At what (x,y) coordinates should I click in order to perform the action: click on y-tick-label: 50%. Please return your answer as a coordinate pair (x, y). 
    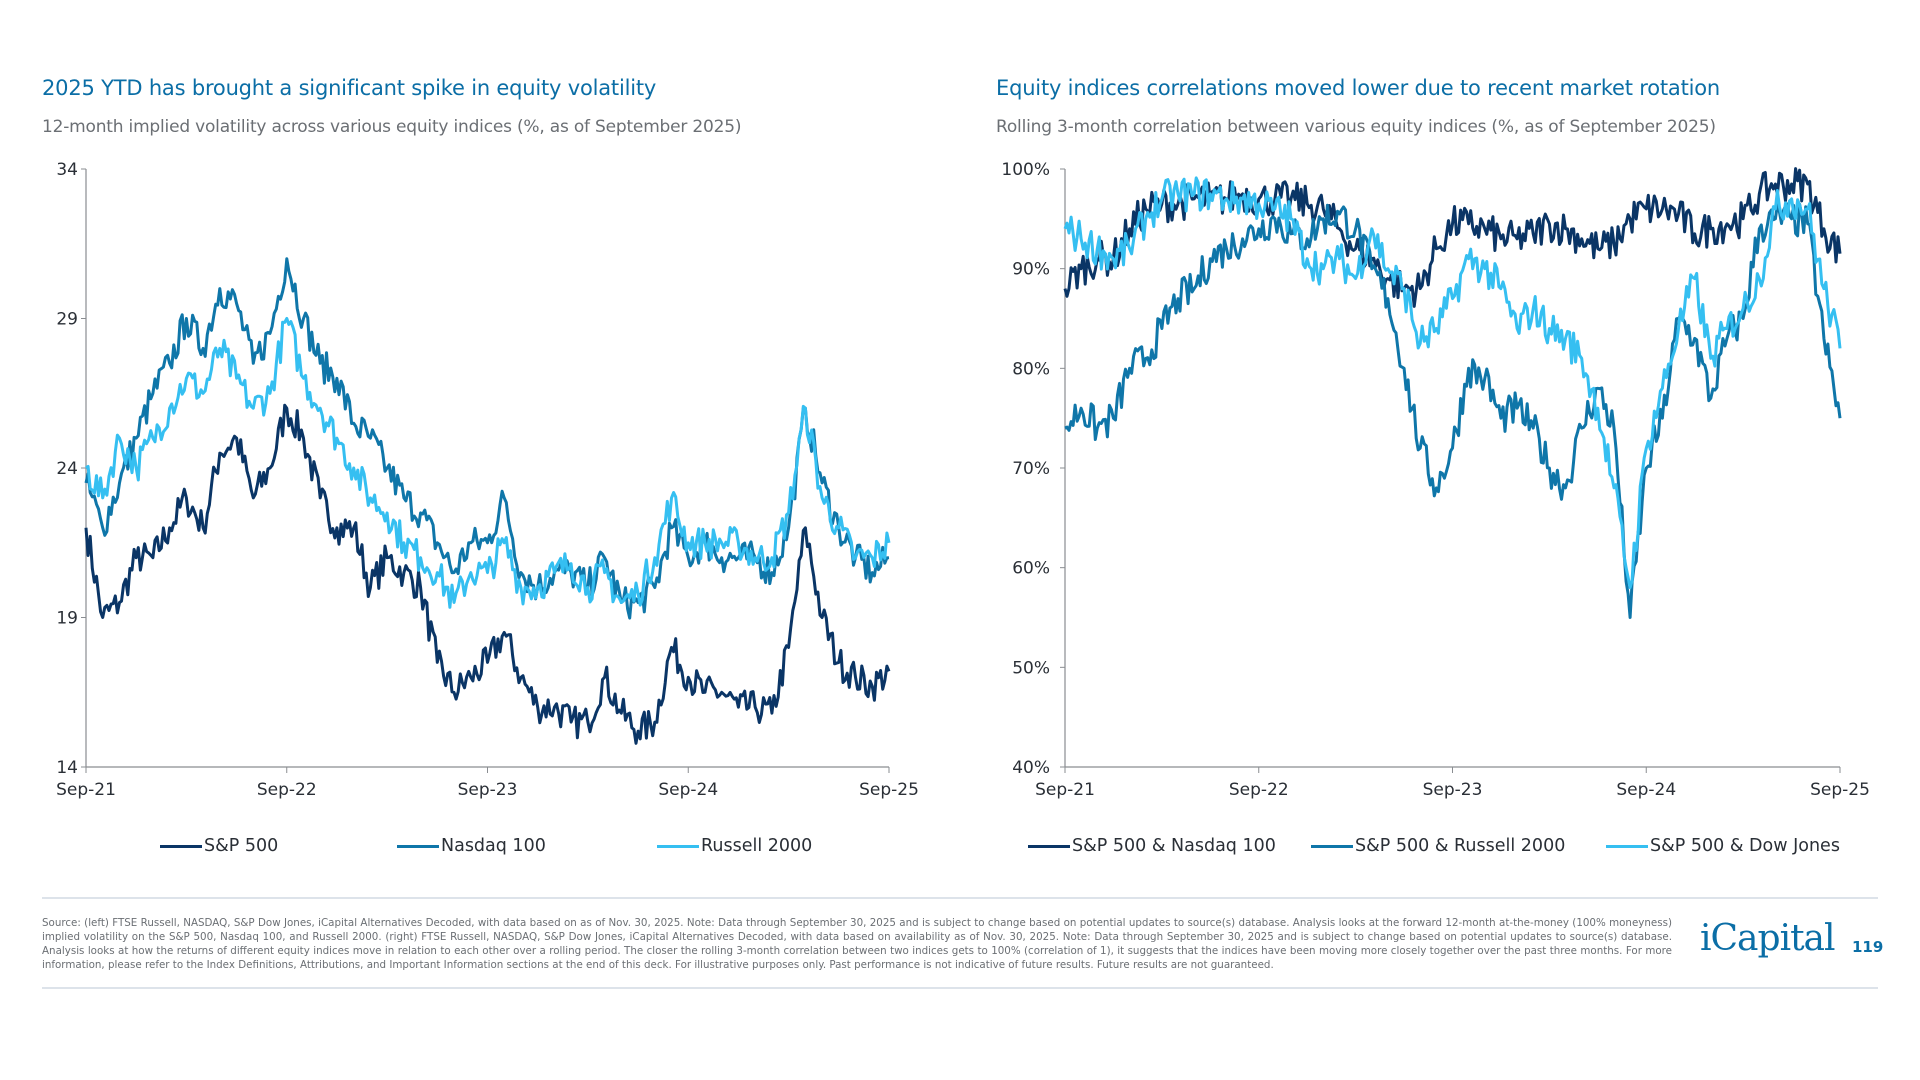
    Looking at the image, I should click on (1031, 668).